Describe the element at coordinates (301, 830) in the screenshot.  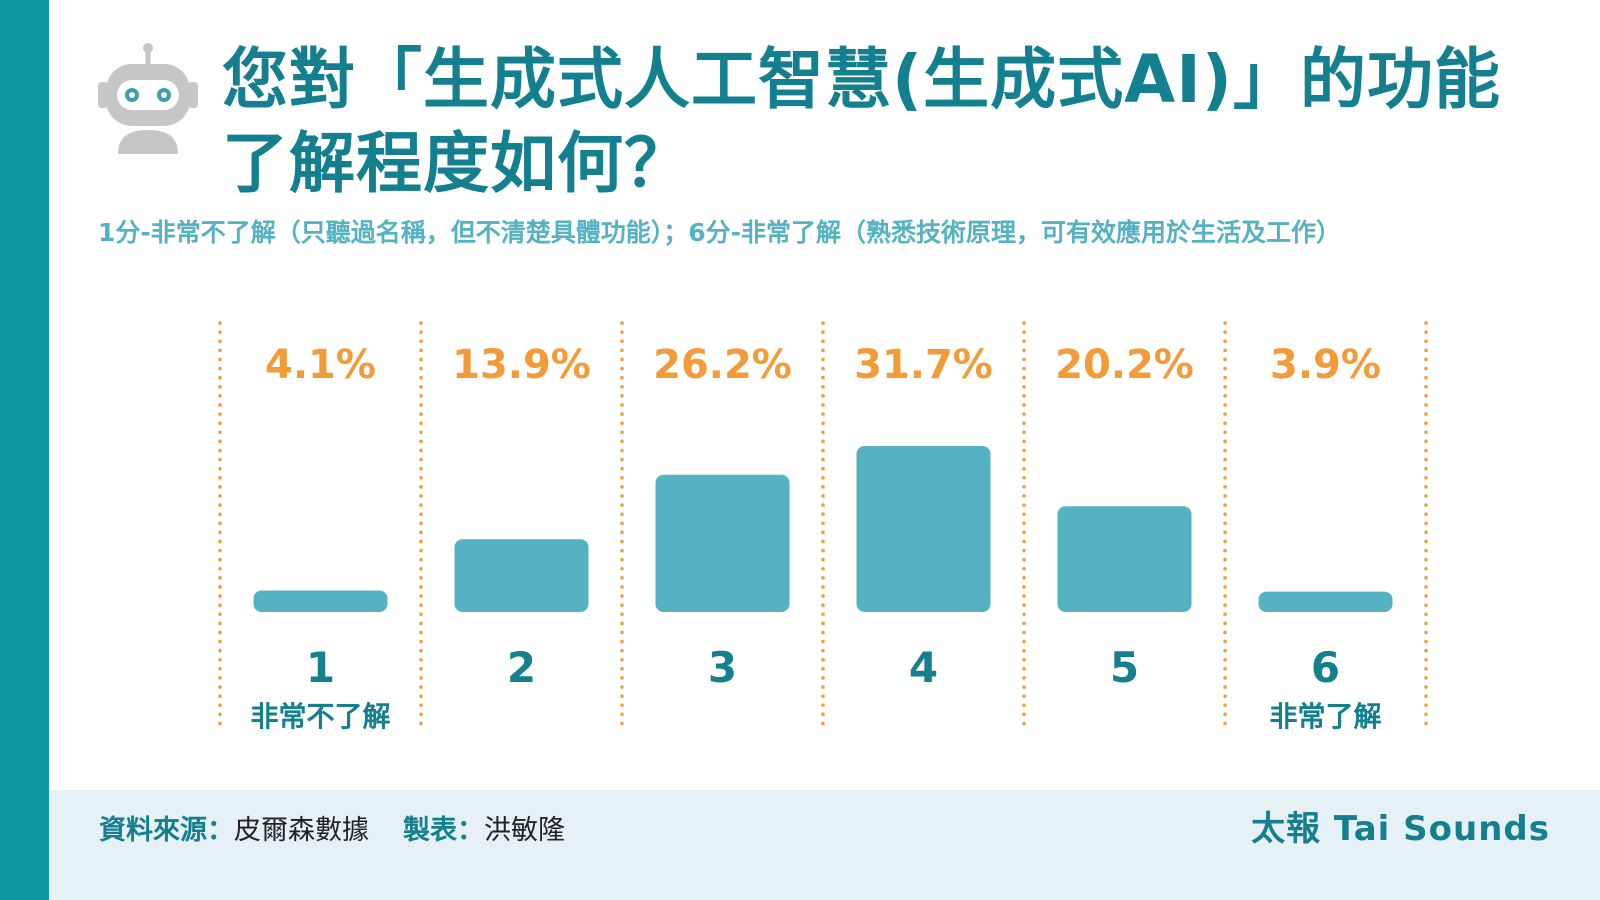
I see `source-value: 皮爾森數據` at that location.